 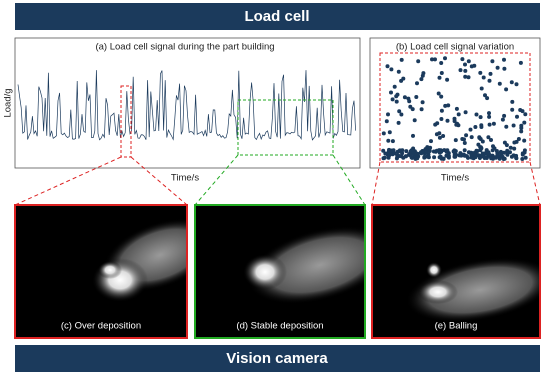 What do you see at coordinates (277, 180) in the screenshot?
I see `connectors` at bounding box center [277, 180].